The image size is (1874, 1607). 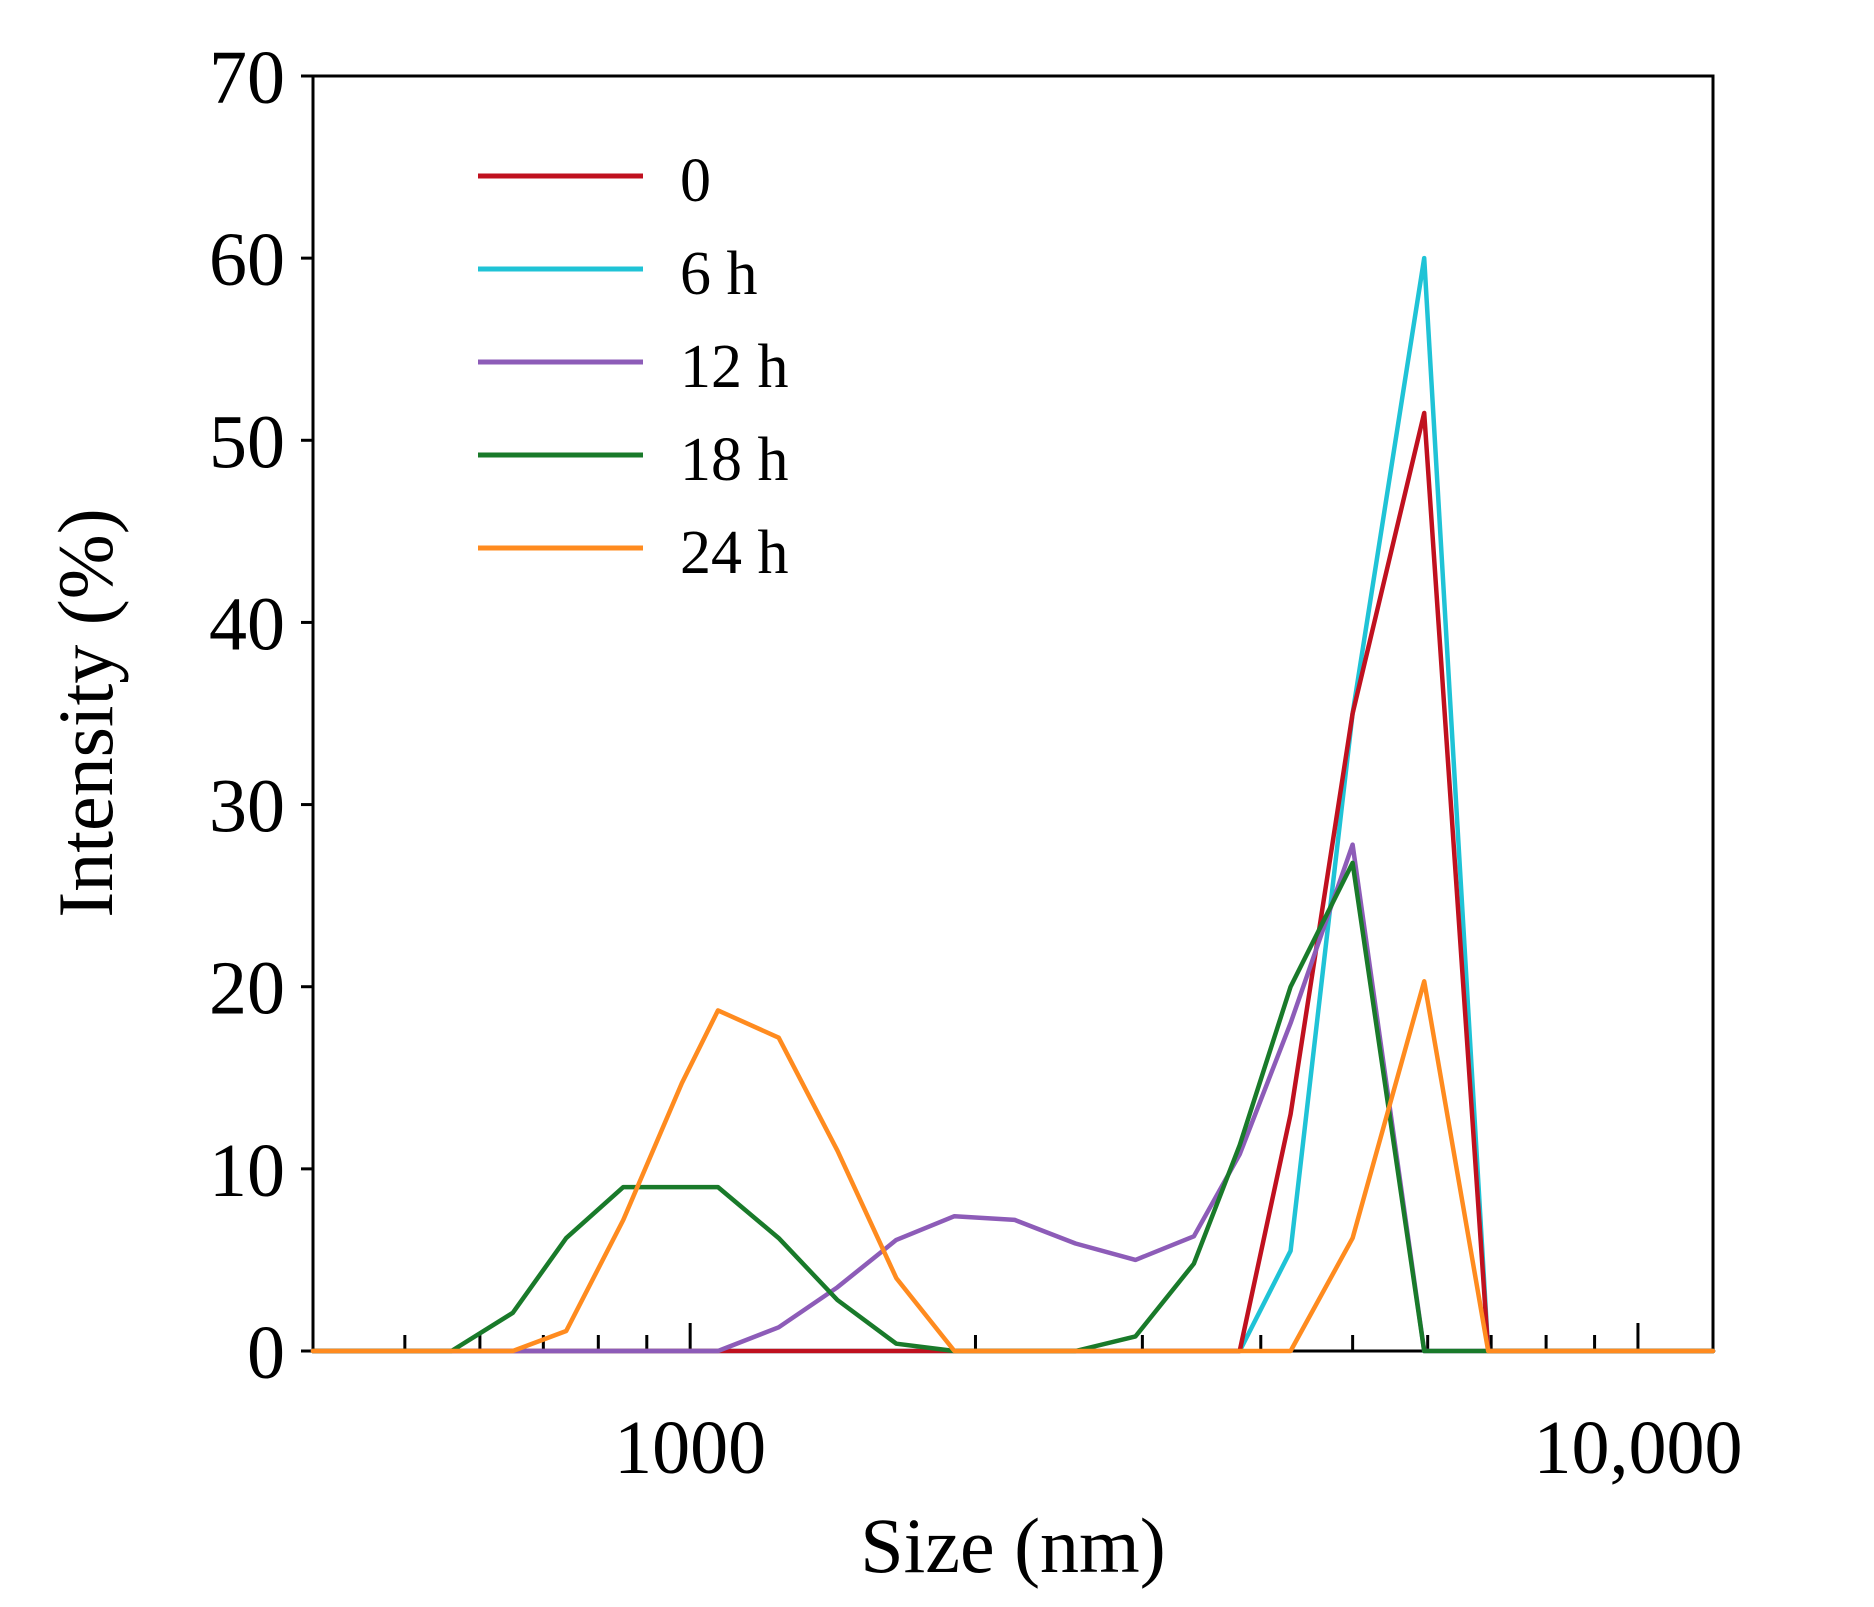 I want to click on legend-label: 0, so click(x=695, y=181).